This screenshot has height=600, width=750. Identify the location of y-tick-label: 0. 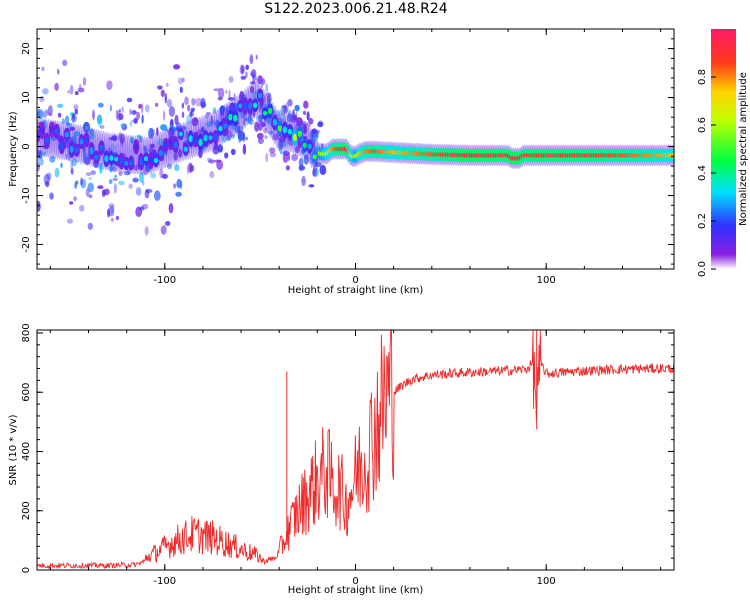
(26, 146).